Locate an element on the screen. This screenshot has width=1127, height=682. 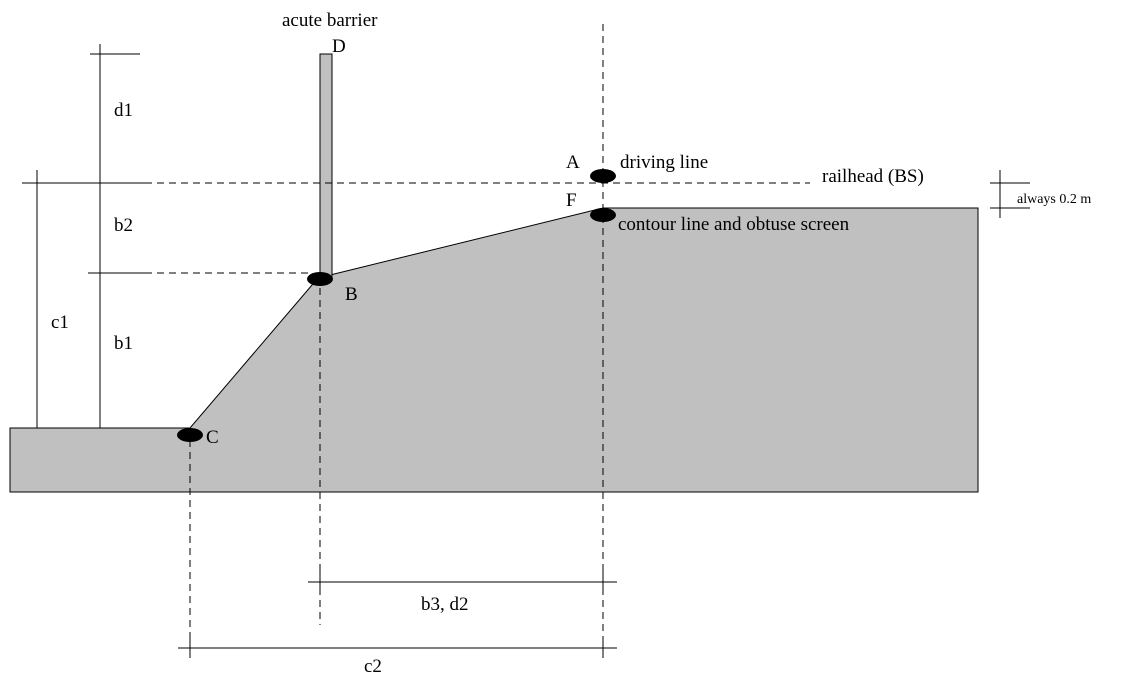
contour-line-label: contour line and obtuse screen is located at coordinates (734, 224).